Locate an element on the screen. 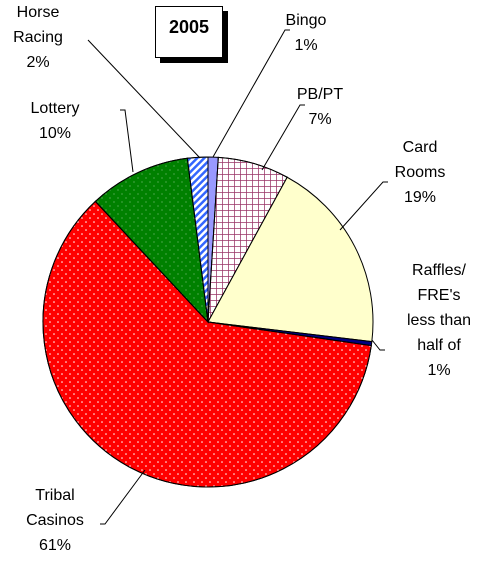 The height and width of the screenshot is (562, 496). slice-name: Lottery is located at coordinates (55, 108).